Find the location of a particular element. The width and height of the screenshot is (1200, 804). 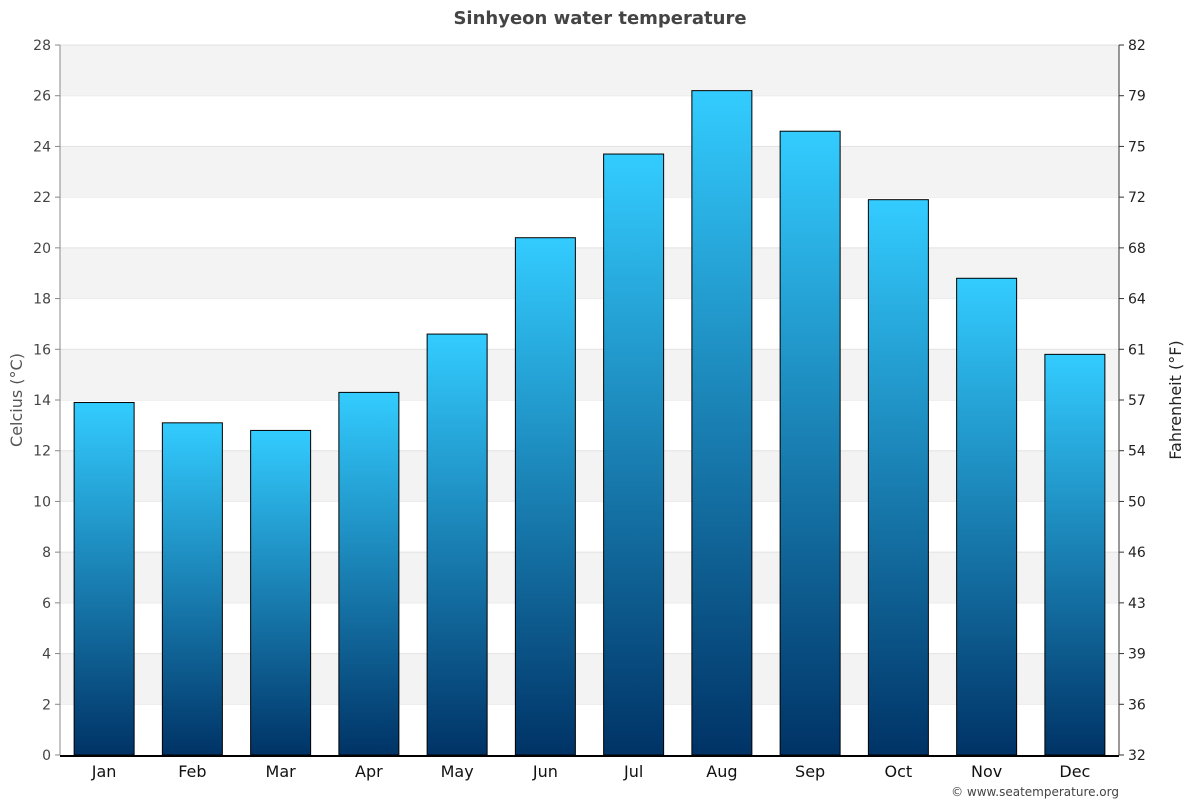

y-tick-label-right: 68 is located at coordinates (1137, 249).